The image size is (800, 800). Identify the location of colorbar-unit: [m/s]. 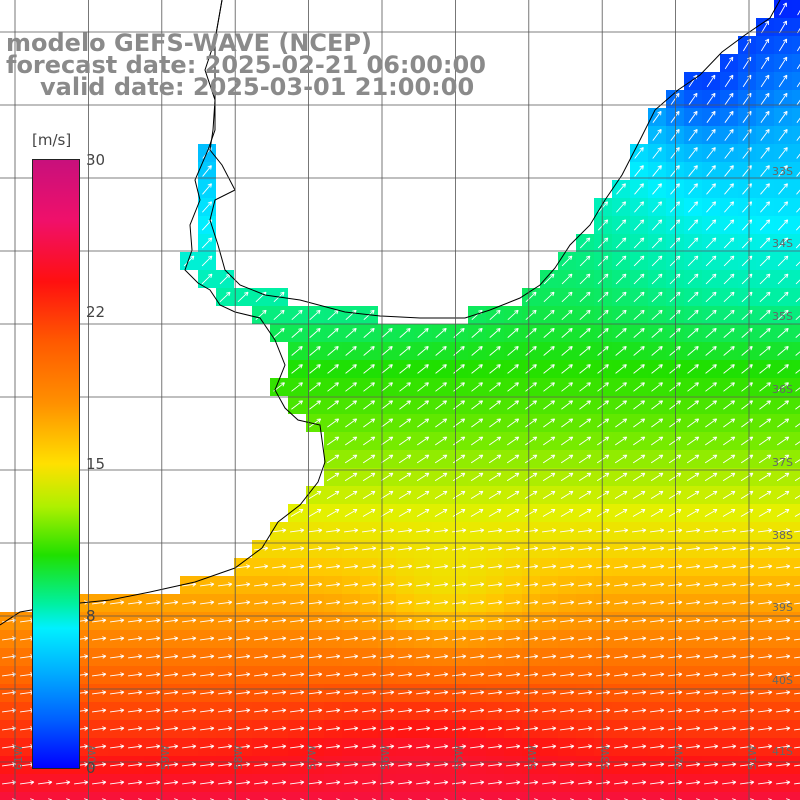
(52, 140).